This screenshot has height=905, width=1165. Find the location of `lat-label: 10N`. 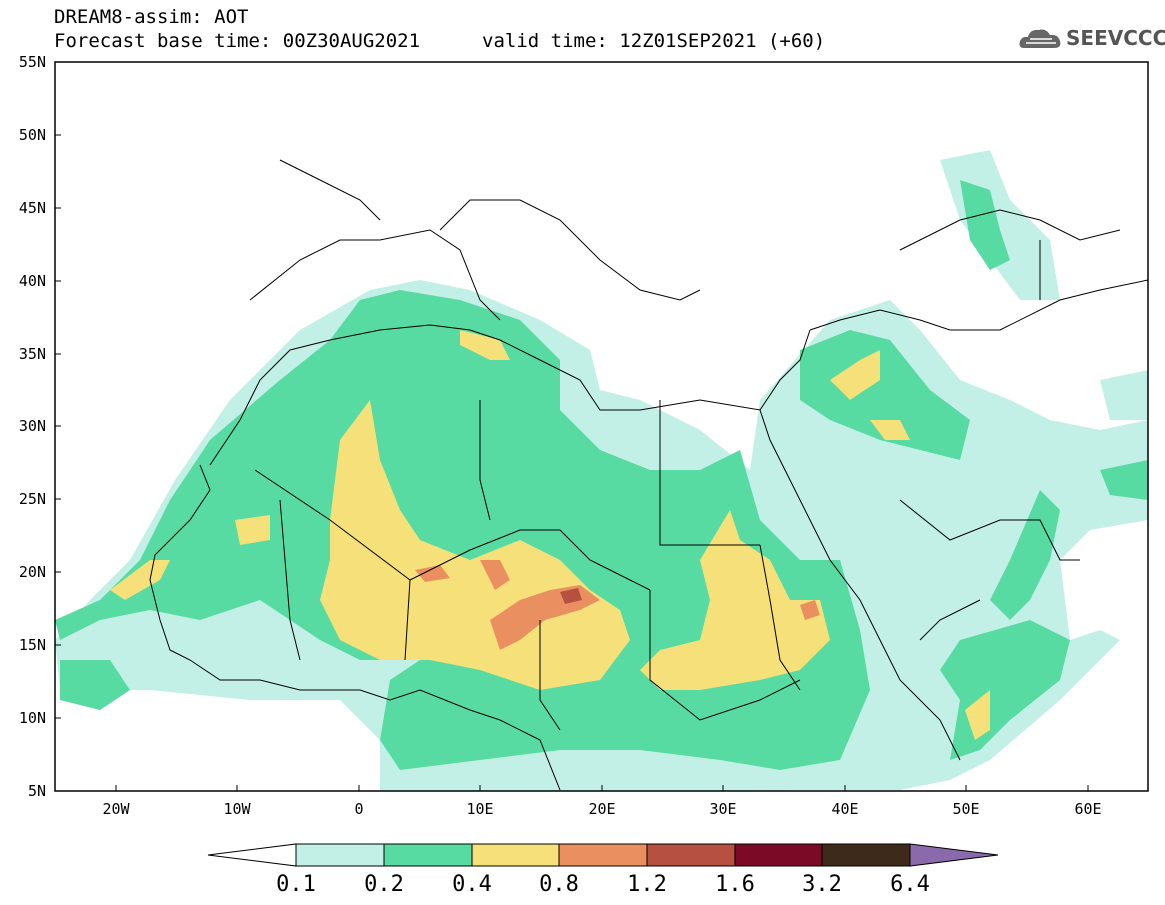

lat-label: 10N is located at coordinates (32, 718).